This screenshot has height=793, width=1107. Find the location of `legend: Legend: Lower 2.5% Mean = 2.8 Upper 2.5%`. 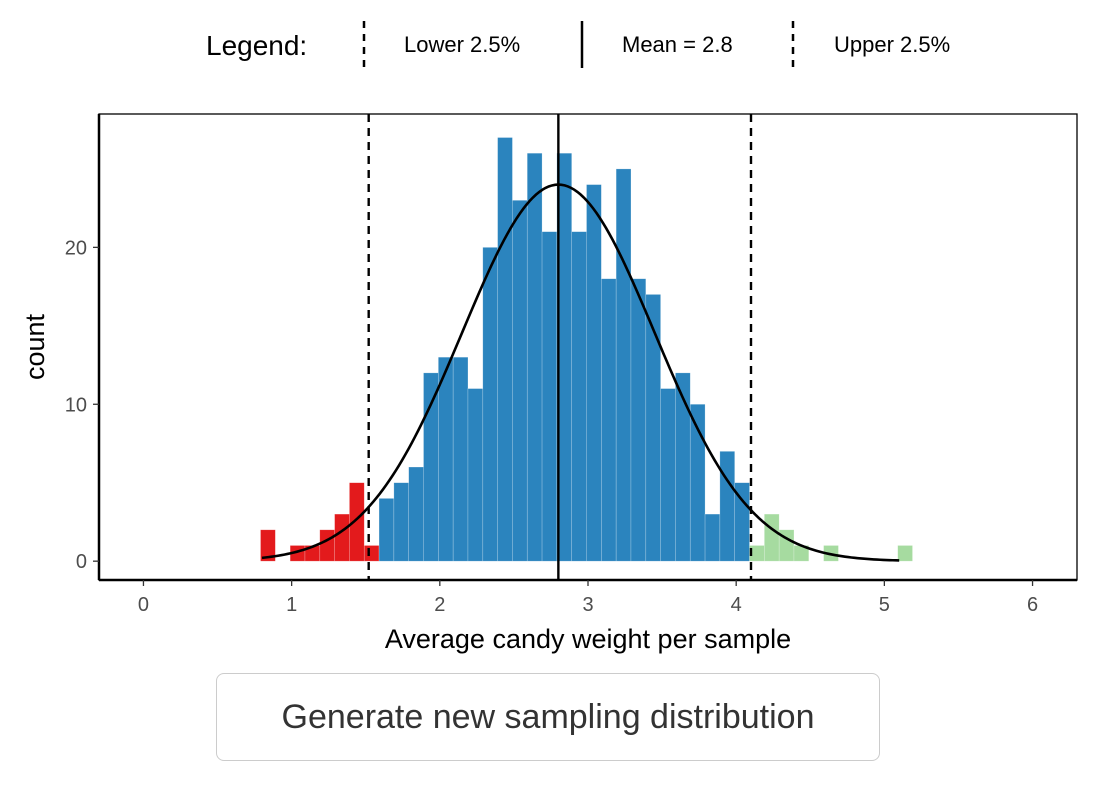

legend: Legend: Lower 2.5% Mean = 2.8 Upper 2.5% is located at coordinates (578, 44).